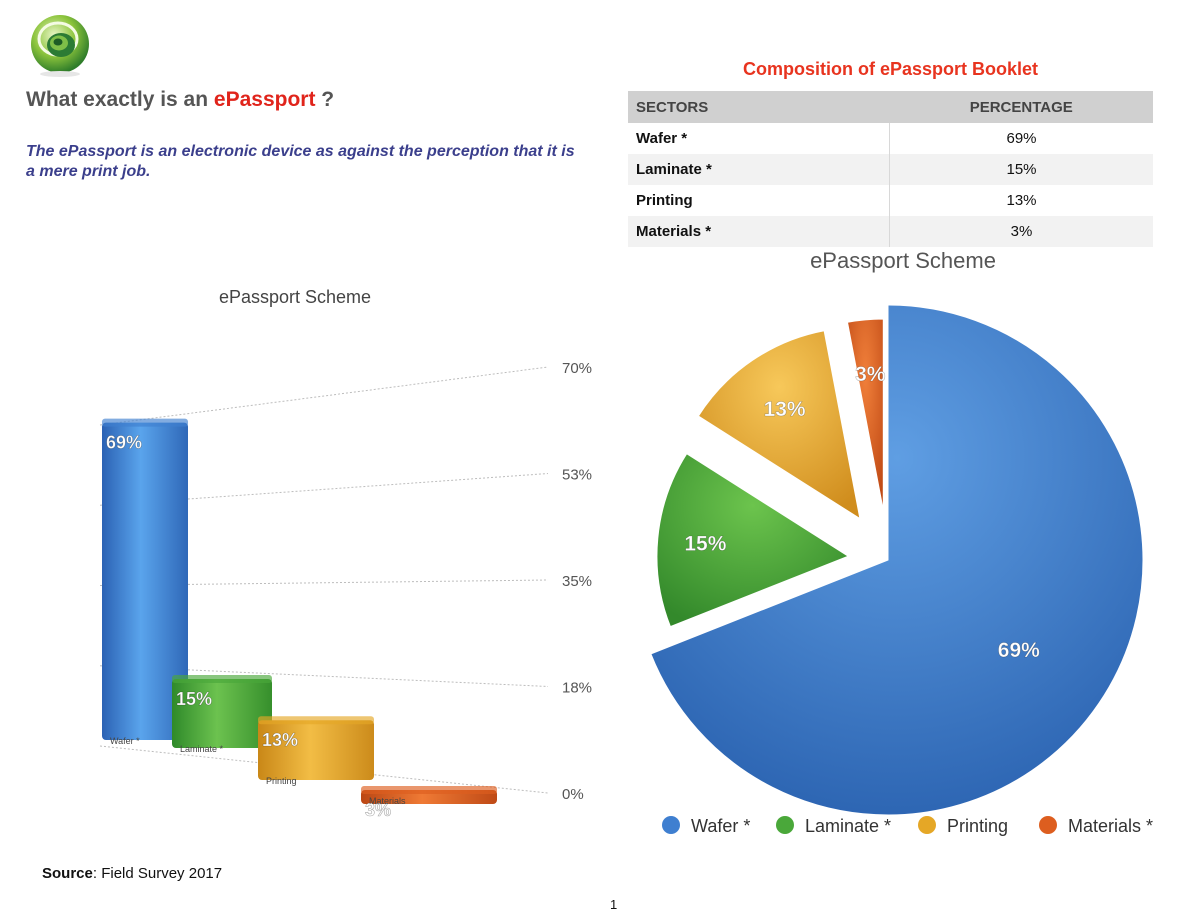 This screenshot has width=1200, height=912. I want to click on legend-dot-materials, so click(1048, 825).